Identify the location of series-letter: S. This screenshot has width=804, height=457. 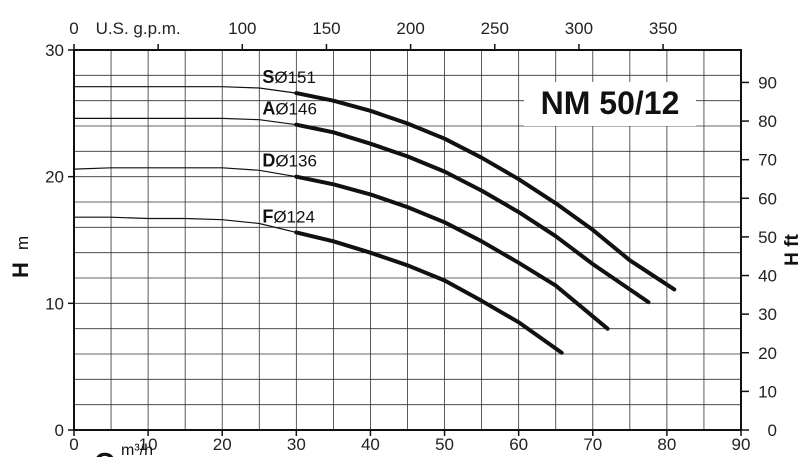
(268, 77).